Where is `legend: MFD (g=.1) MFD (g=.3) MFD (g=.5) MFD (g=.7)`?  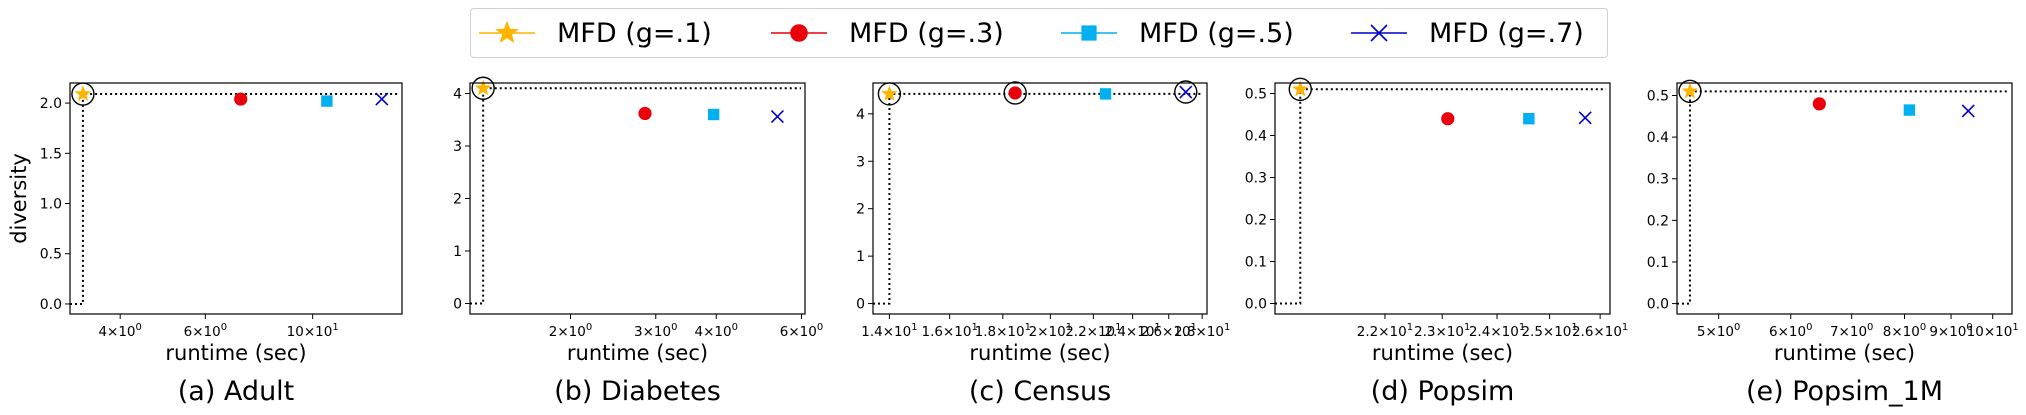
legend: MFD (g=.1) MFD (g=.3) MFD (g=.5) MFD (g=.7) is located at coordinates (1039, 33).